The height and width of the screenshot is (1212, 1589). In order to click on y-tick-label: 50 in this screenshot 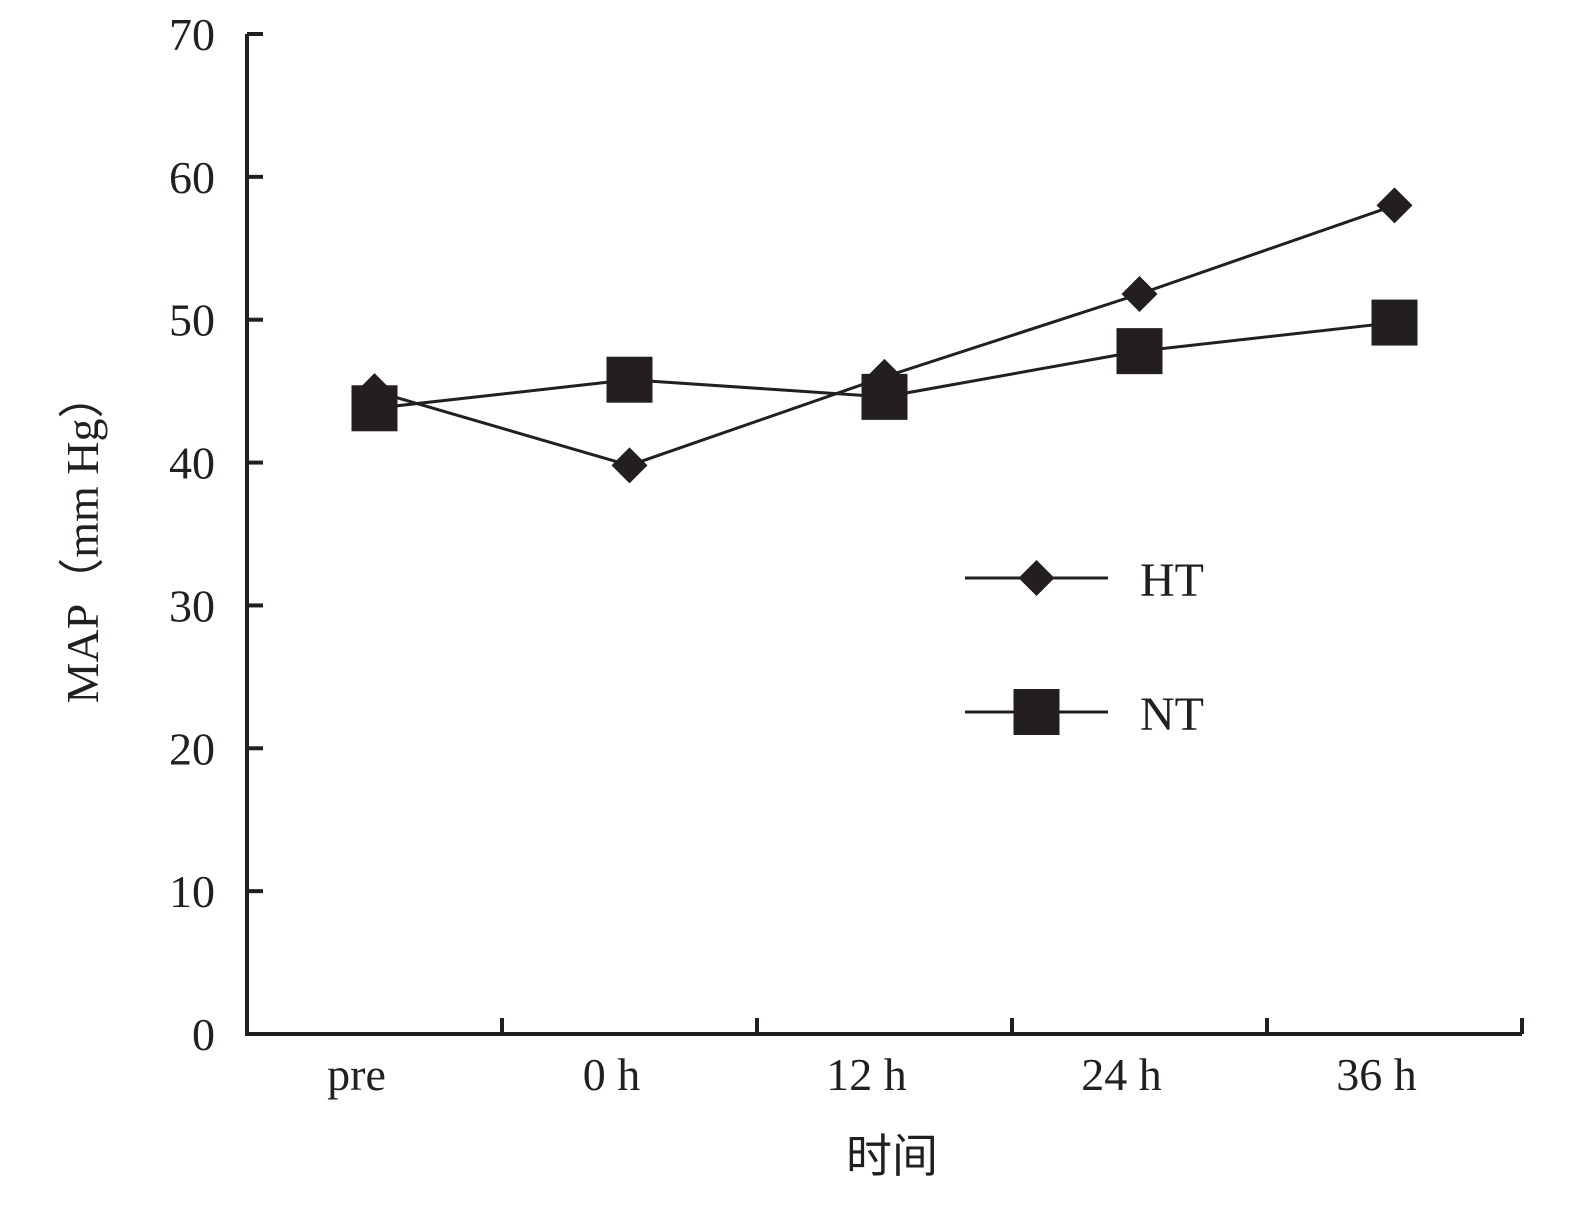, I will do `click(192, 320)`.